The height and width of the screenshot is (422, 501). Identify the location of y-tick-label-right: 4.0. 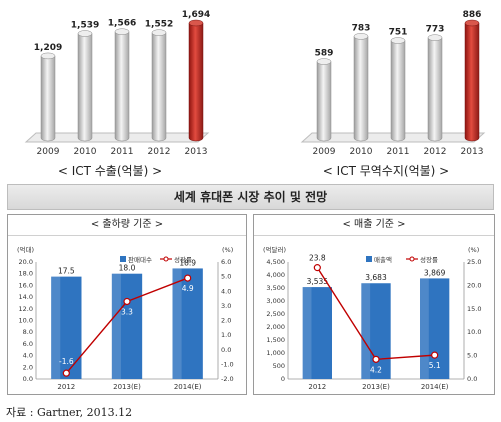
(226, 291).